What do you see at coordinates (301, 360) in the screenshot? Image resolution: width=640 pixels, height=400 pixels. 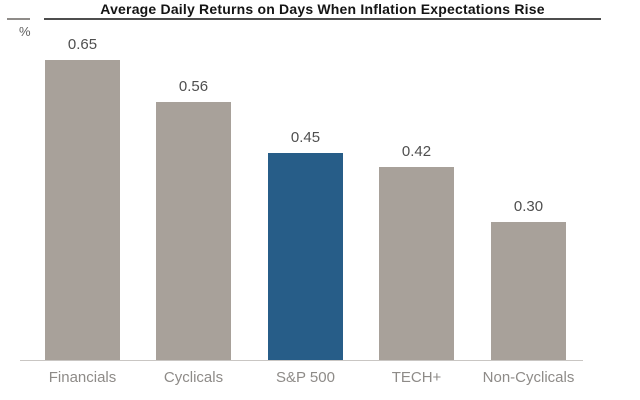 I see `x-axis-line` at bounding box center [301, 360].